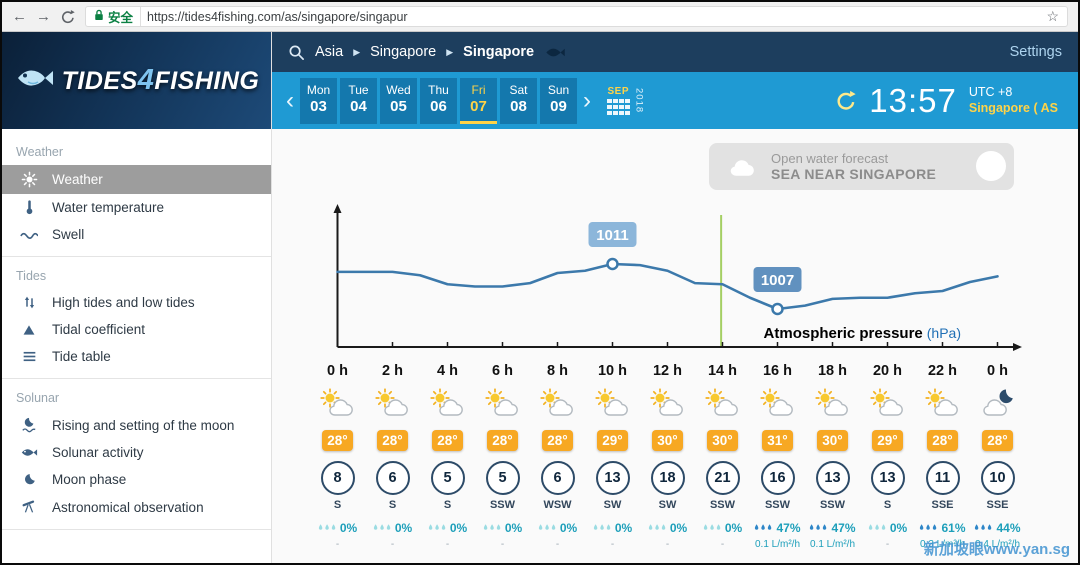 This screenshot has width=1080, height=565. Describe the element at coordinates (997, 371) in the screenshot. I see `hour-label: 0 h` at that location.